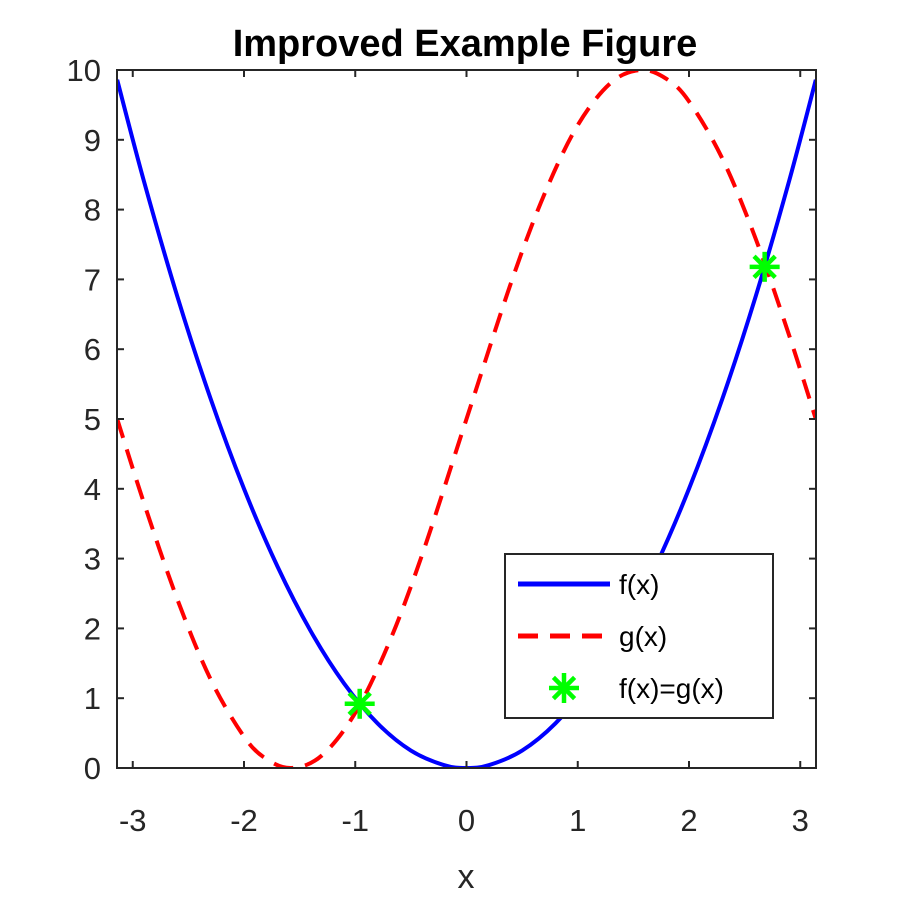  I want to click on legend-intersection-marker-icon, so click(564, 688).